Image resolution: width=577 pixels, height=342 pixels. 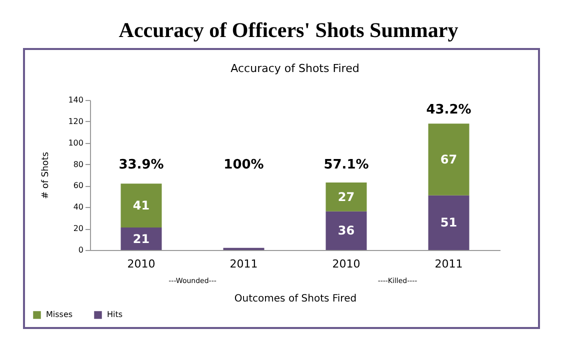 I want to click on annotation: 33.9%, so click(x=141, y=165).